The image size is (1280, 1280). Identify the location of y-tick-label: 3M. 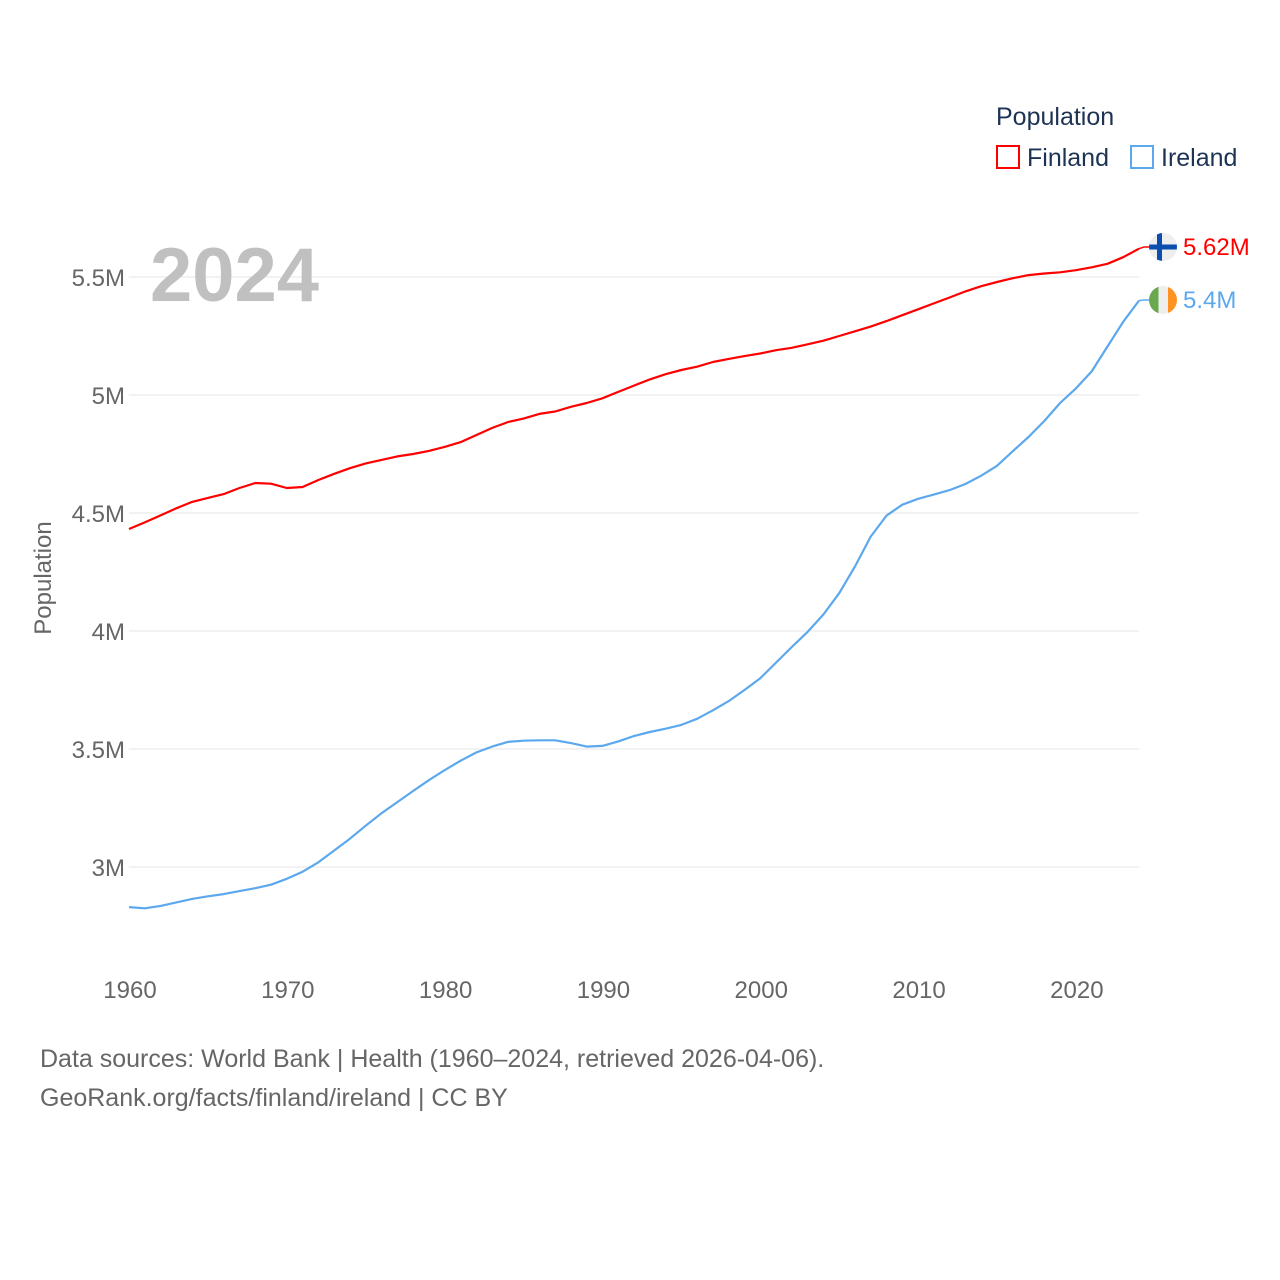
(108, 868).